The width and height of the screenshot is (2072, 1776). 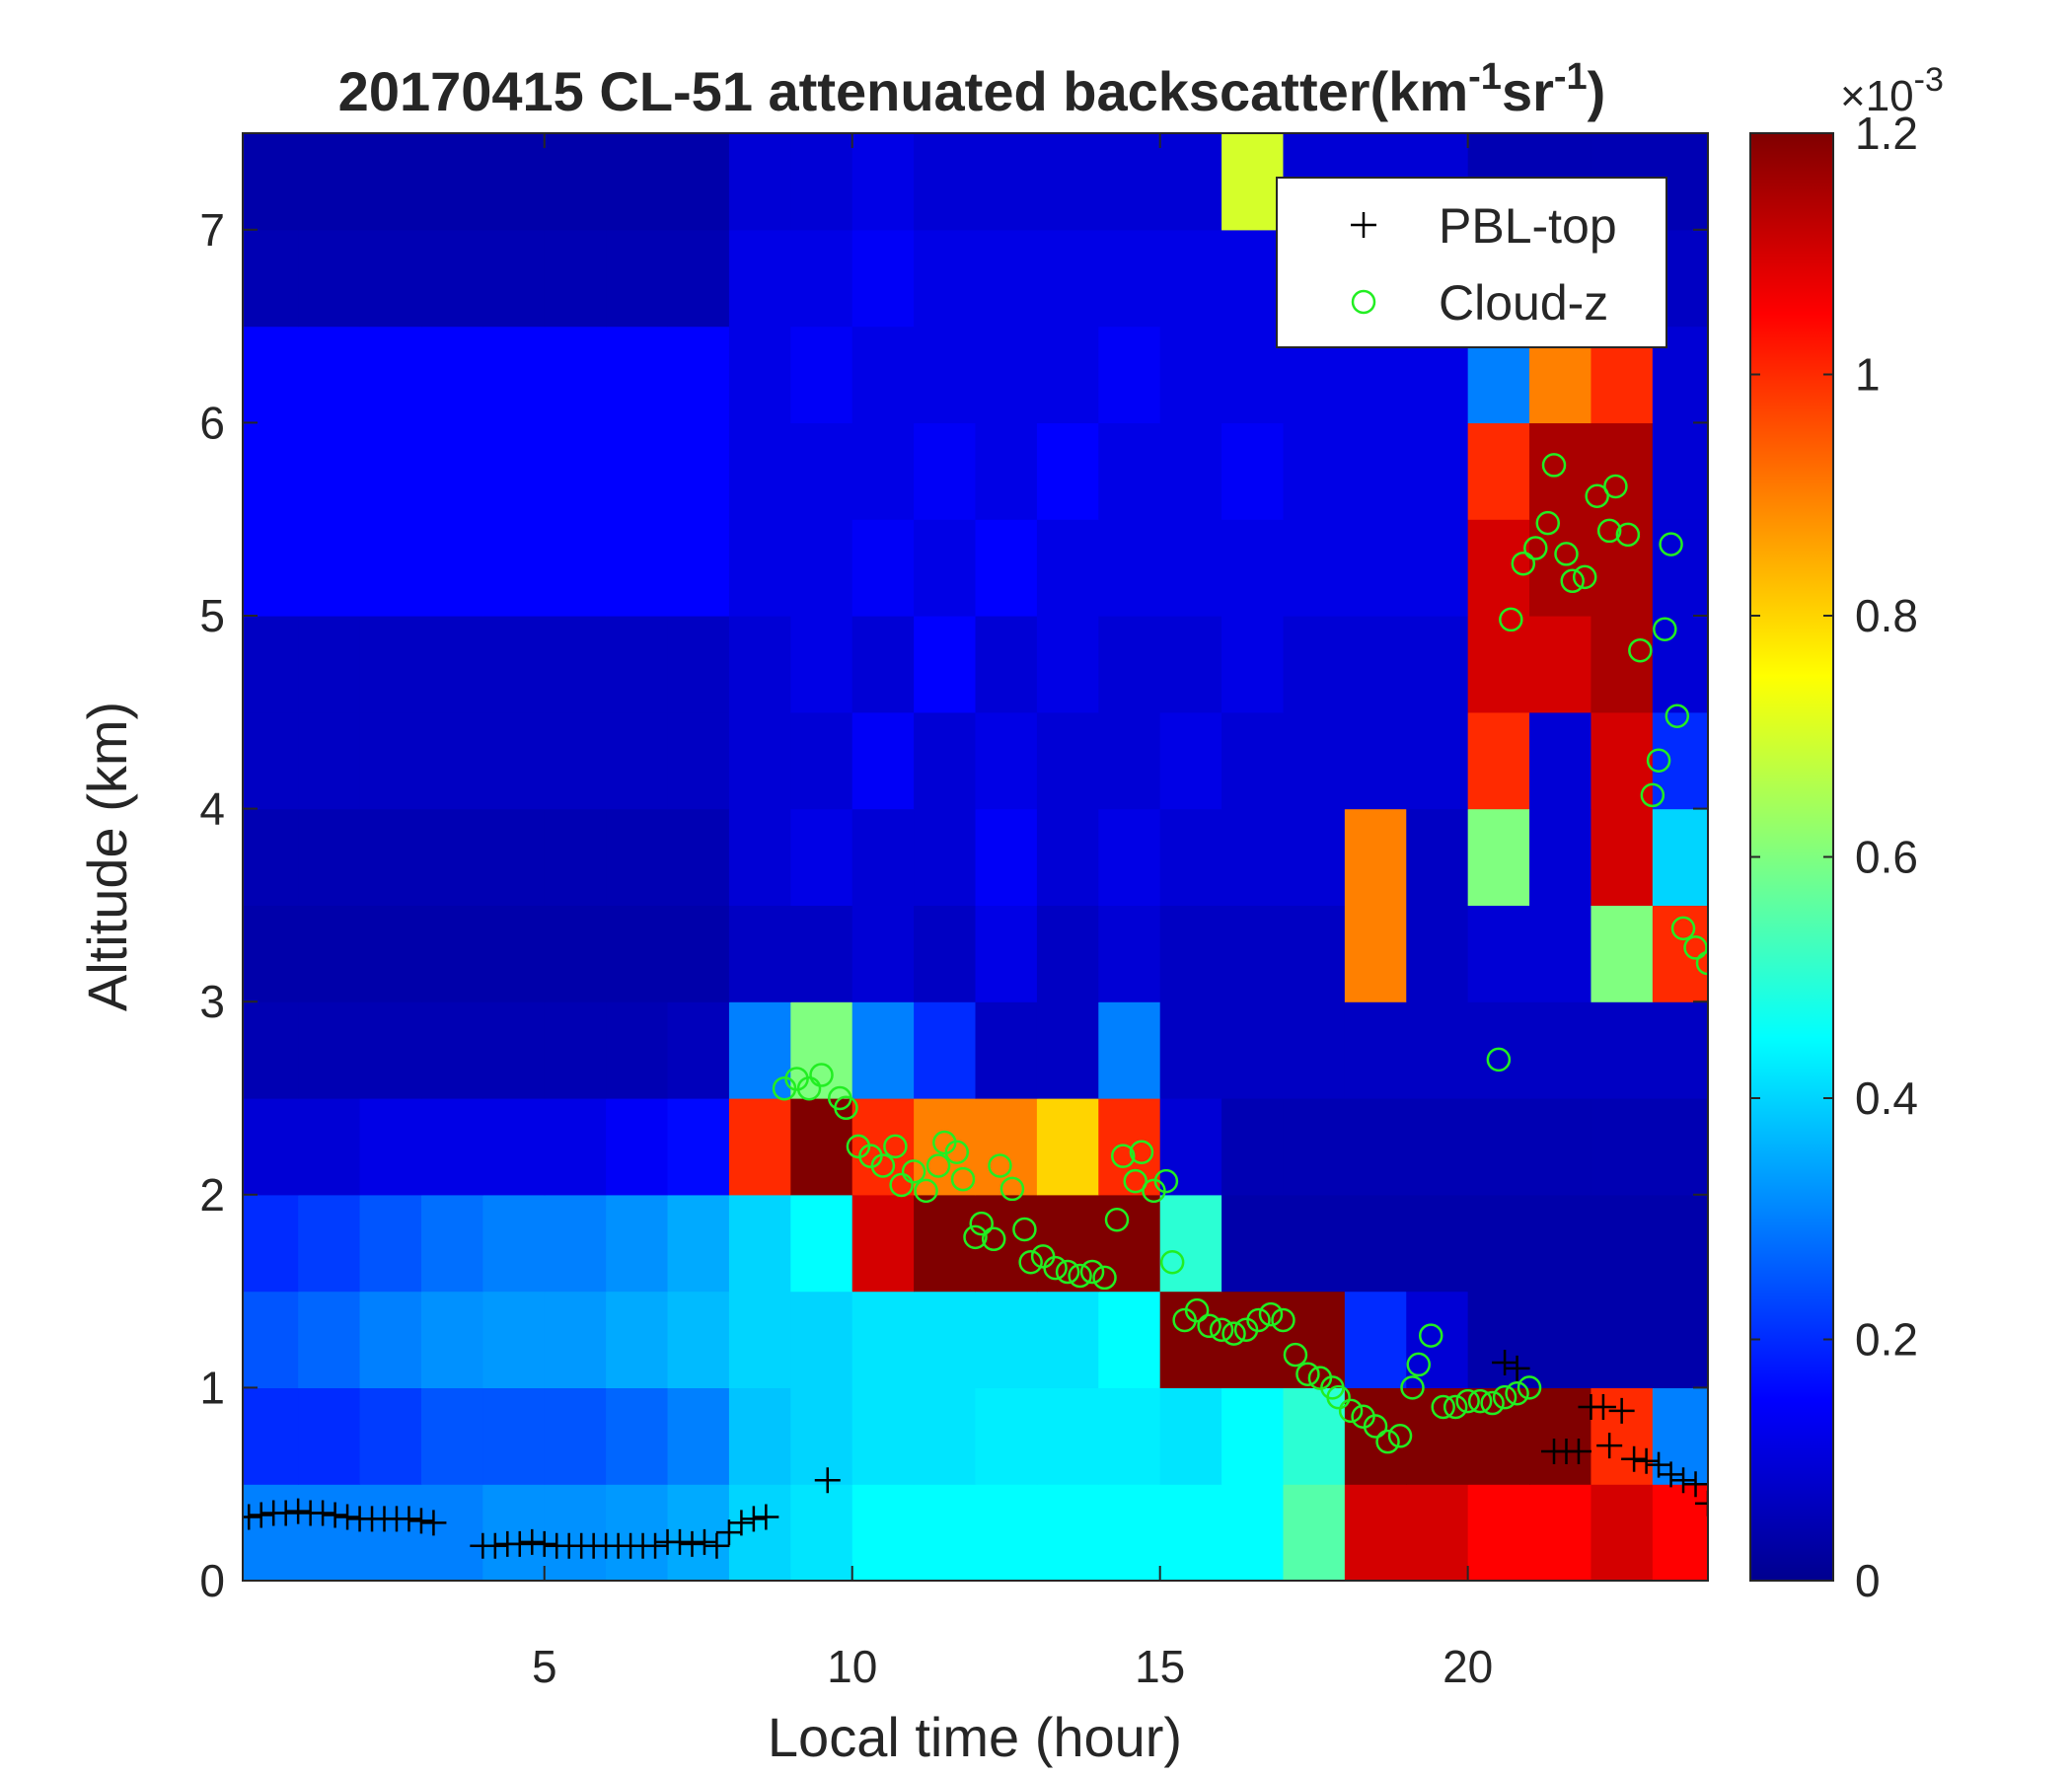 What do you see at coordinates (212, 1388) in the screenshot?
I see `y-tick-label: 1` at bounding box center [212, 1388].